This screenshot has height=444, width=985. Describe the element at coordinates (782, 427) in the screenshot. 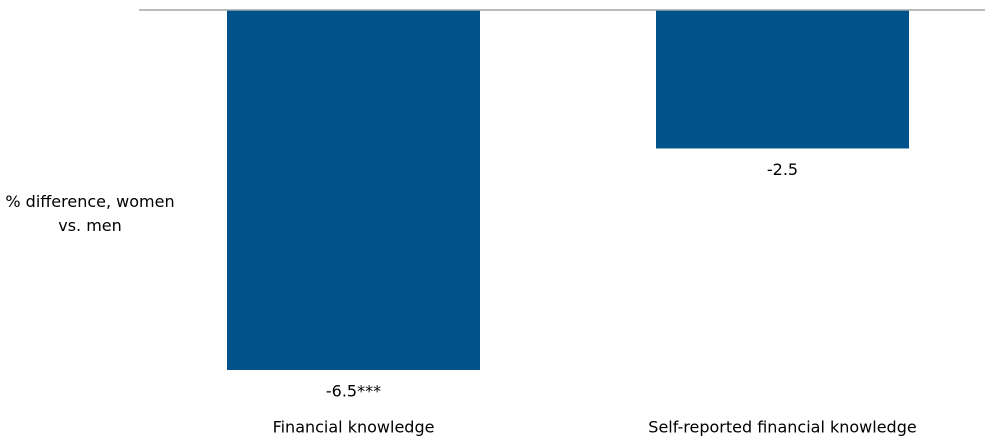

I see `x-tick-label: Self-reported financial knowledge` at that location.